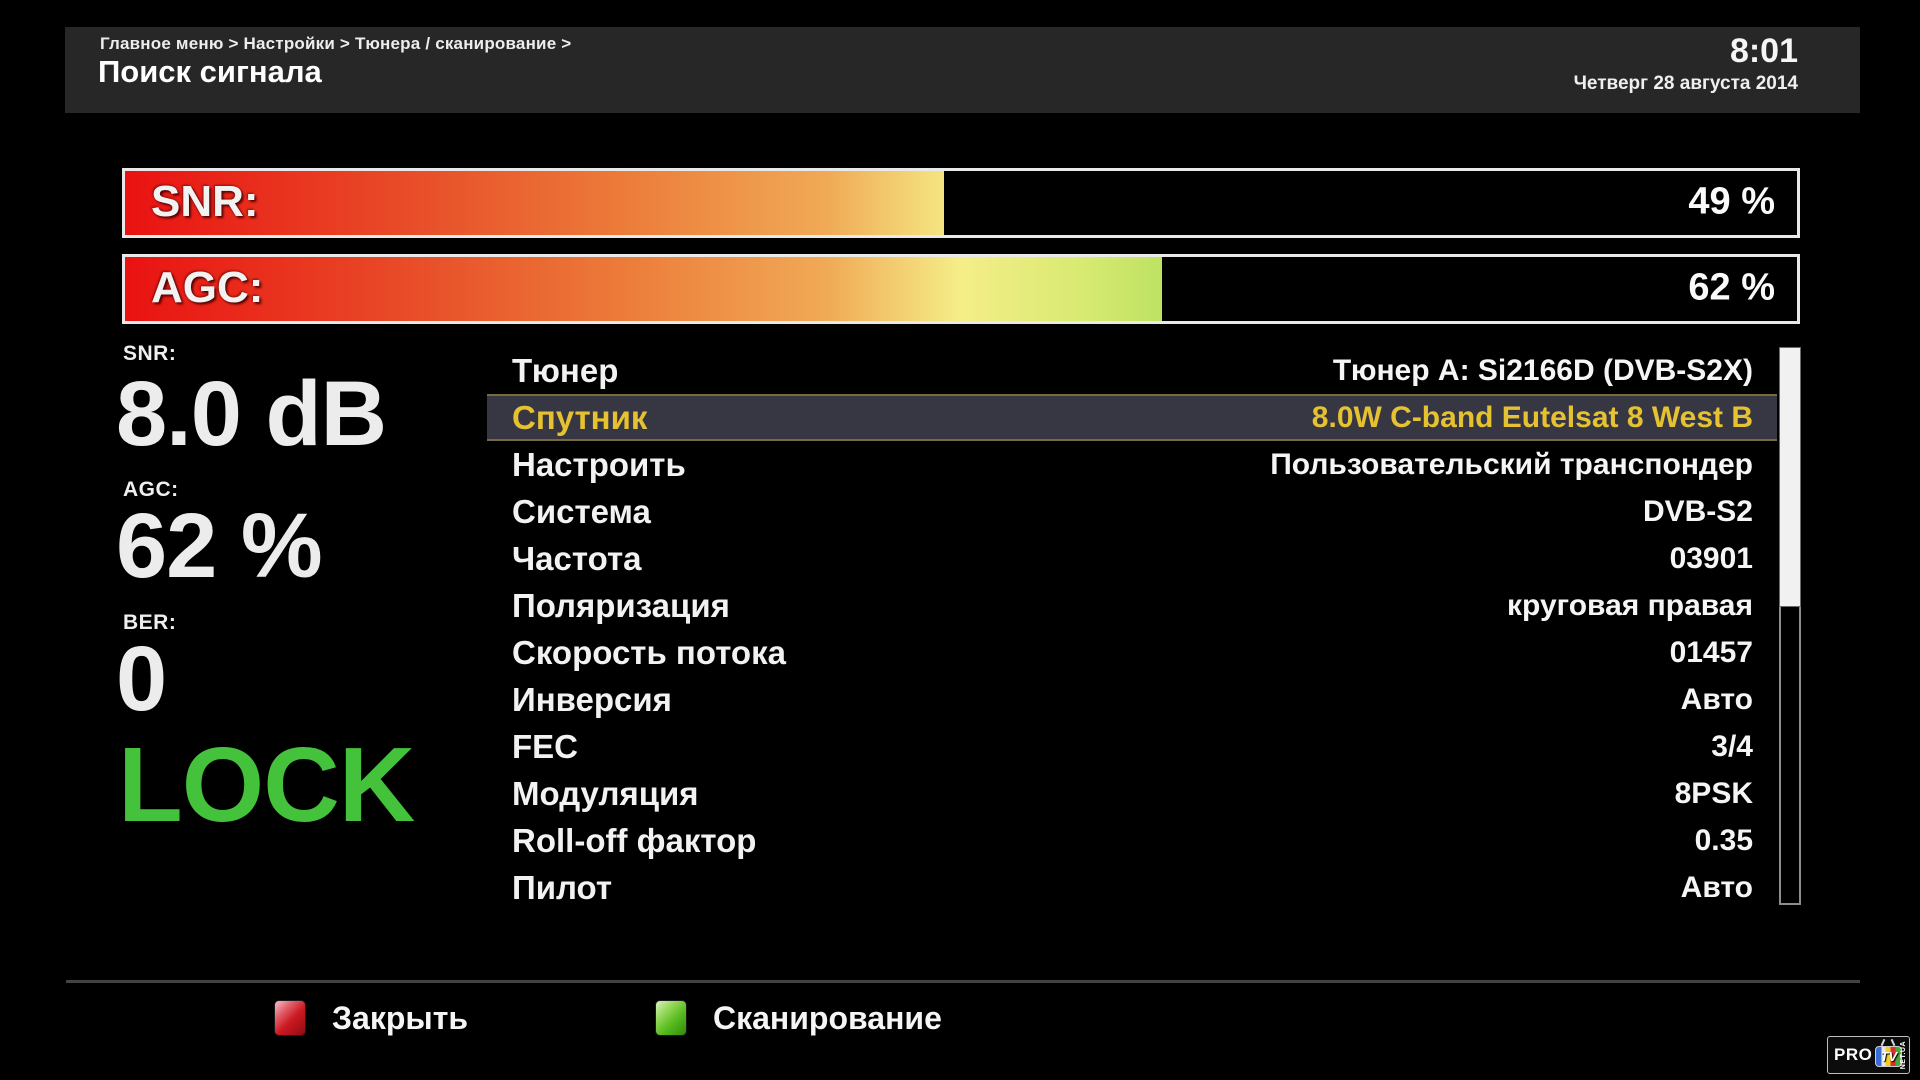 The width and height of the screenshot is (1920, 1080). Describe the element at coordinates (266, 785) in the screenshot. I see `lock-status: LOCK` at that location.